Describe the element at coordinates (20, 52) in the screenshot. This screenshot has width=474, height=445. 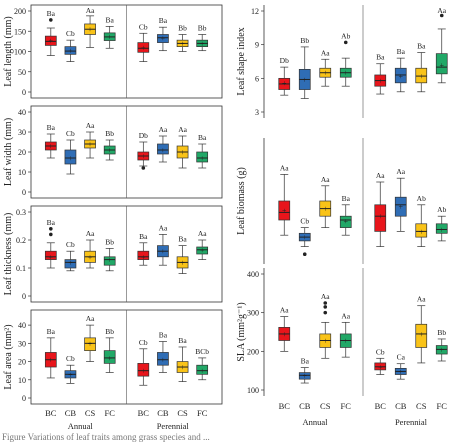
I see `y-tick-label: 100` at that location.